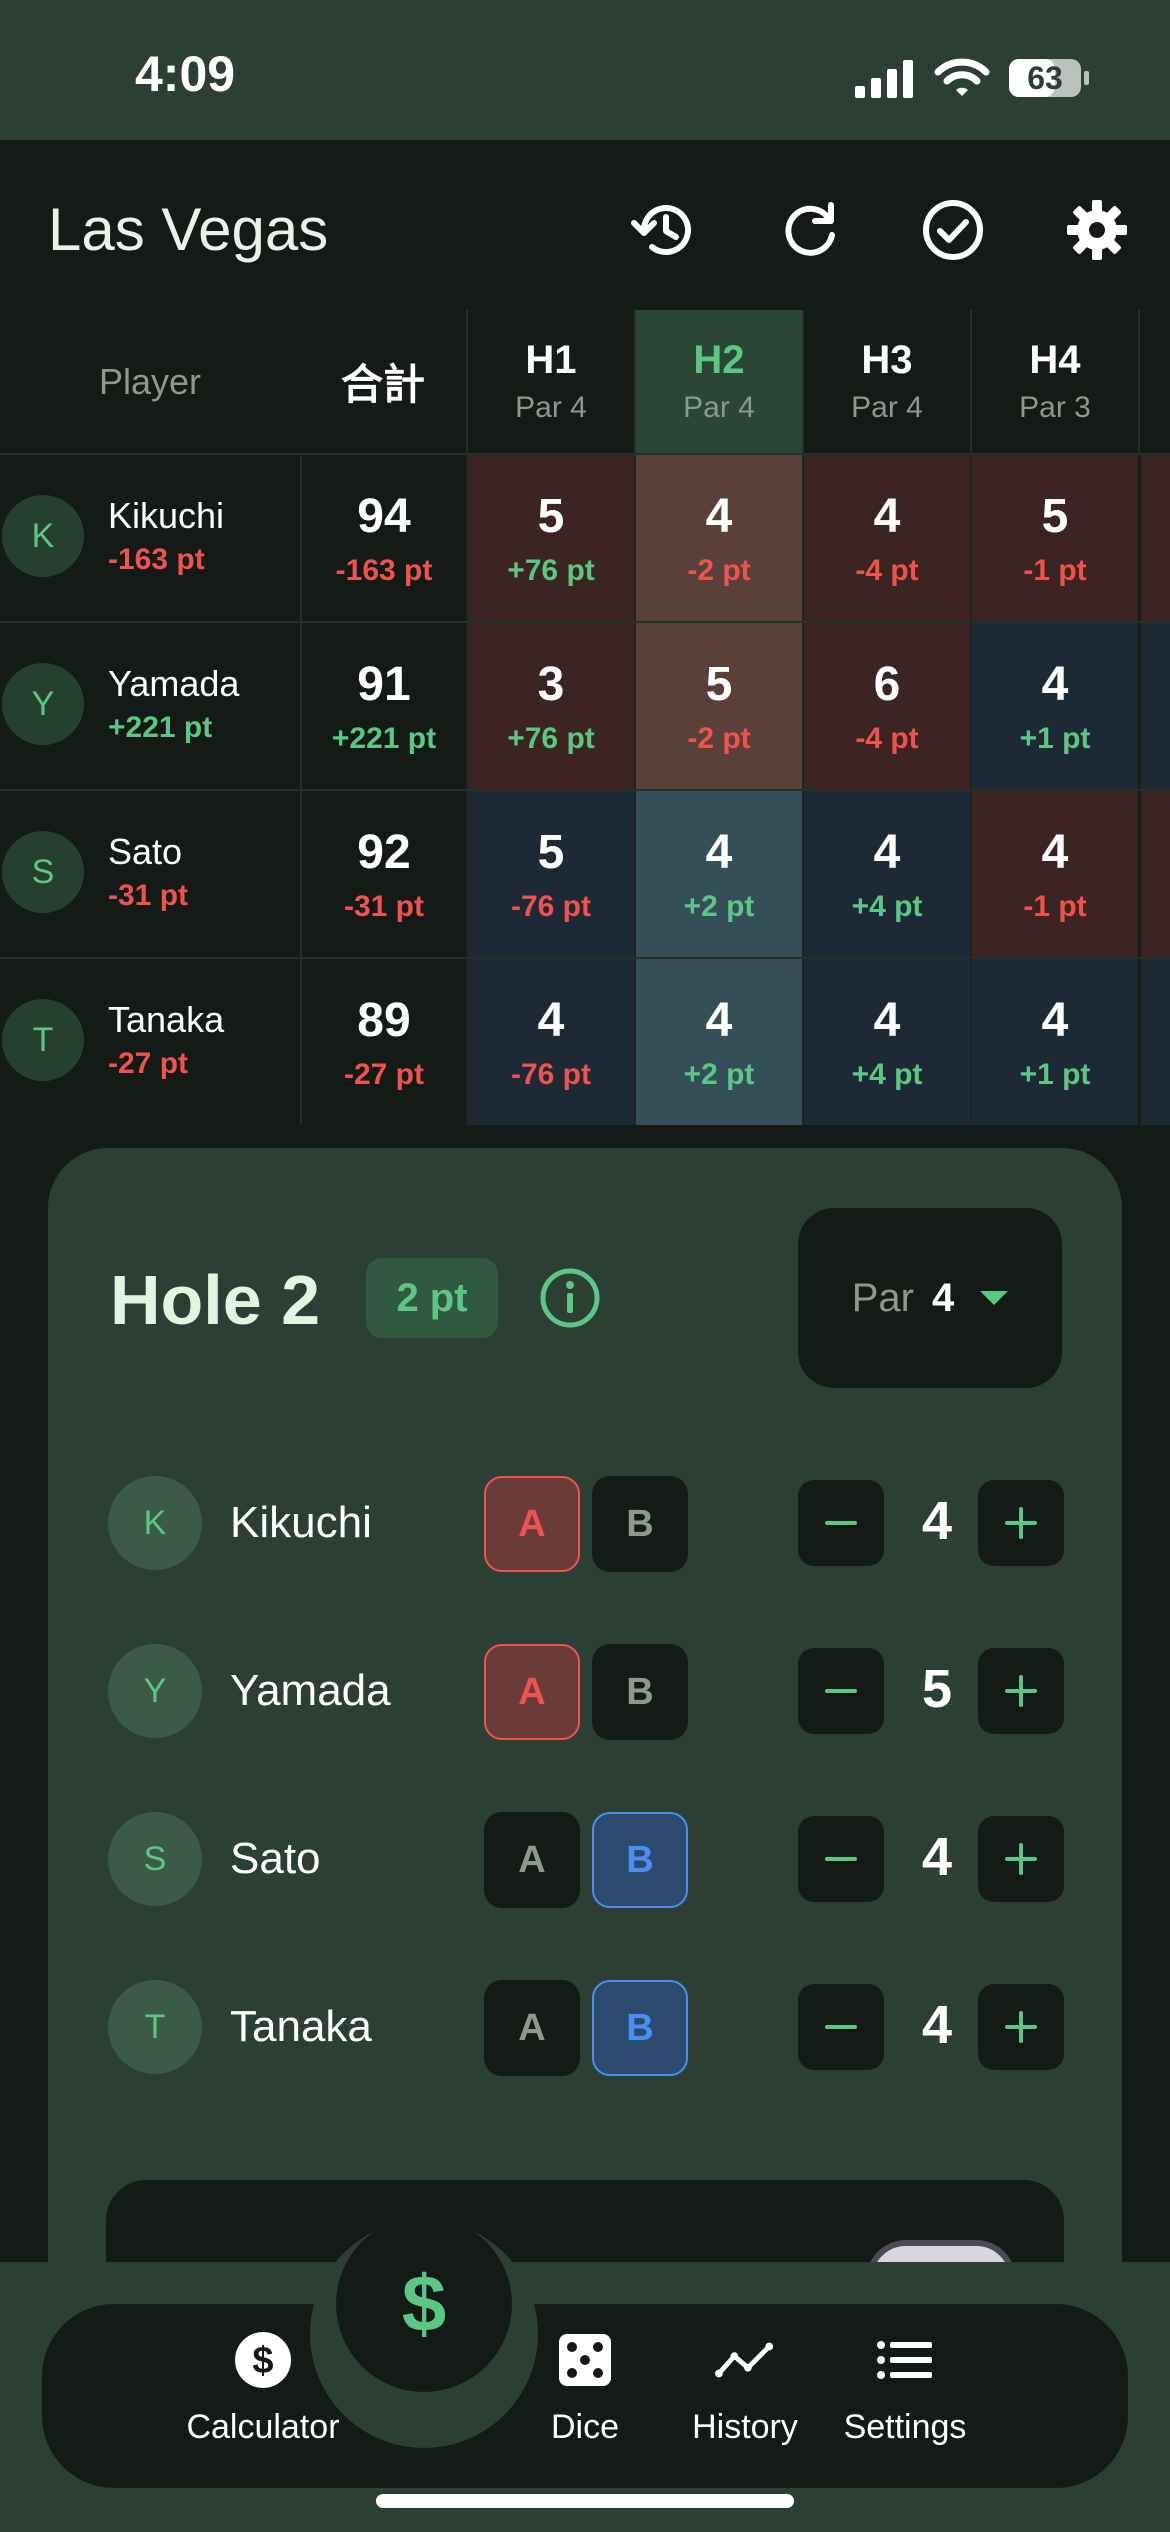 This screenshot has height=2532, width=1170. I want to click on score-cell: 5 +76 pt, so click(550, 538).